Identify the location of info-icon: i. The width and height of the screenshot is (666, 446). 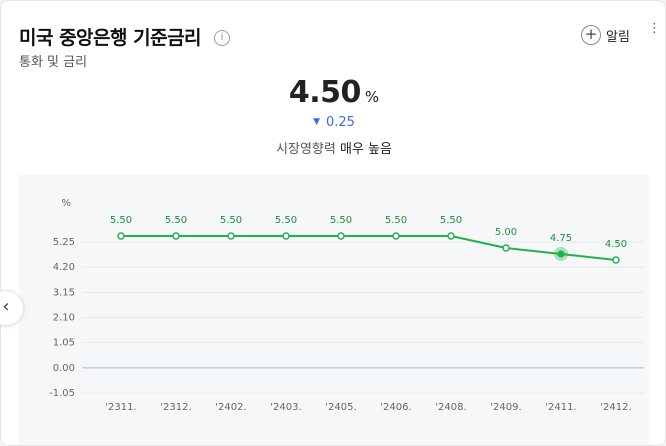
(222, 38).